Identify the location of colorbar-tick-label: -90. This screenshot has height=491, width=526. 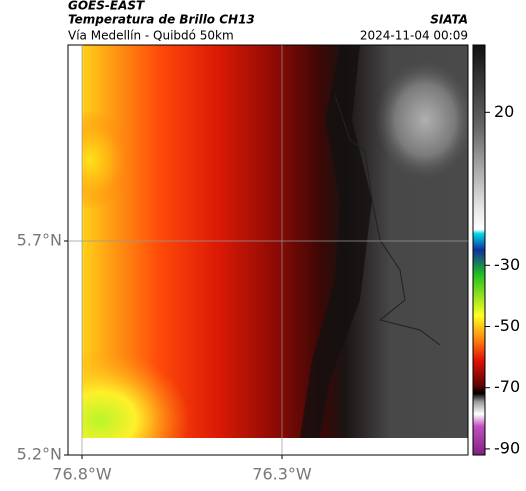
(507, 447).